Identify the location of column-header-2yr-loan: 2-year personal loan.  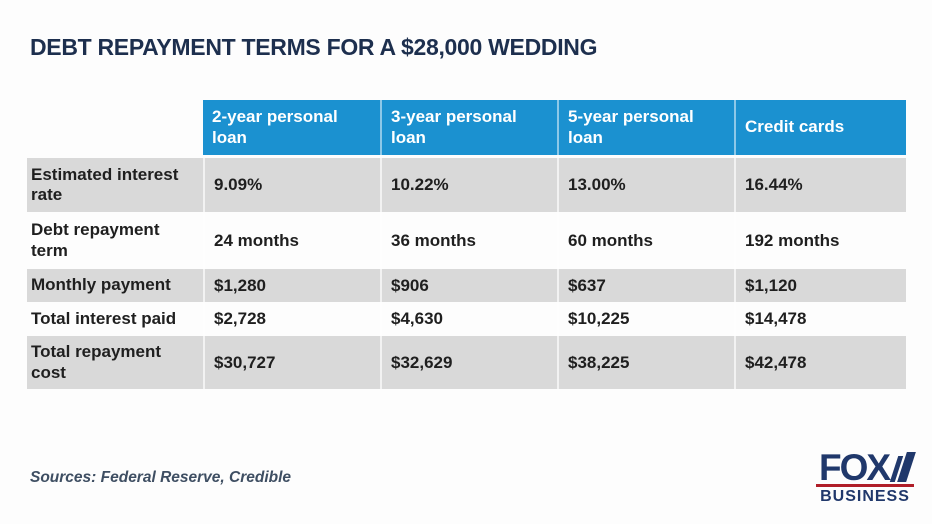
(291, 127).